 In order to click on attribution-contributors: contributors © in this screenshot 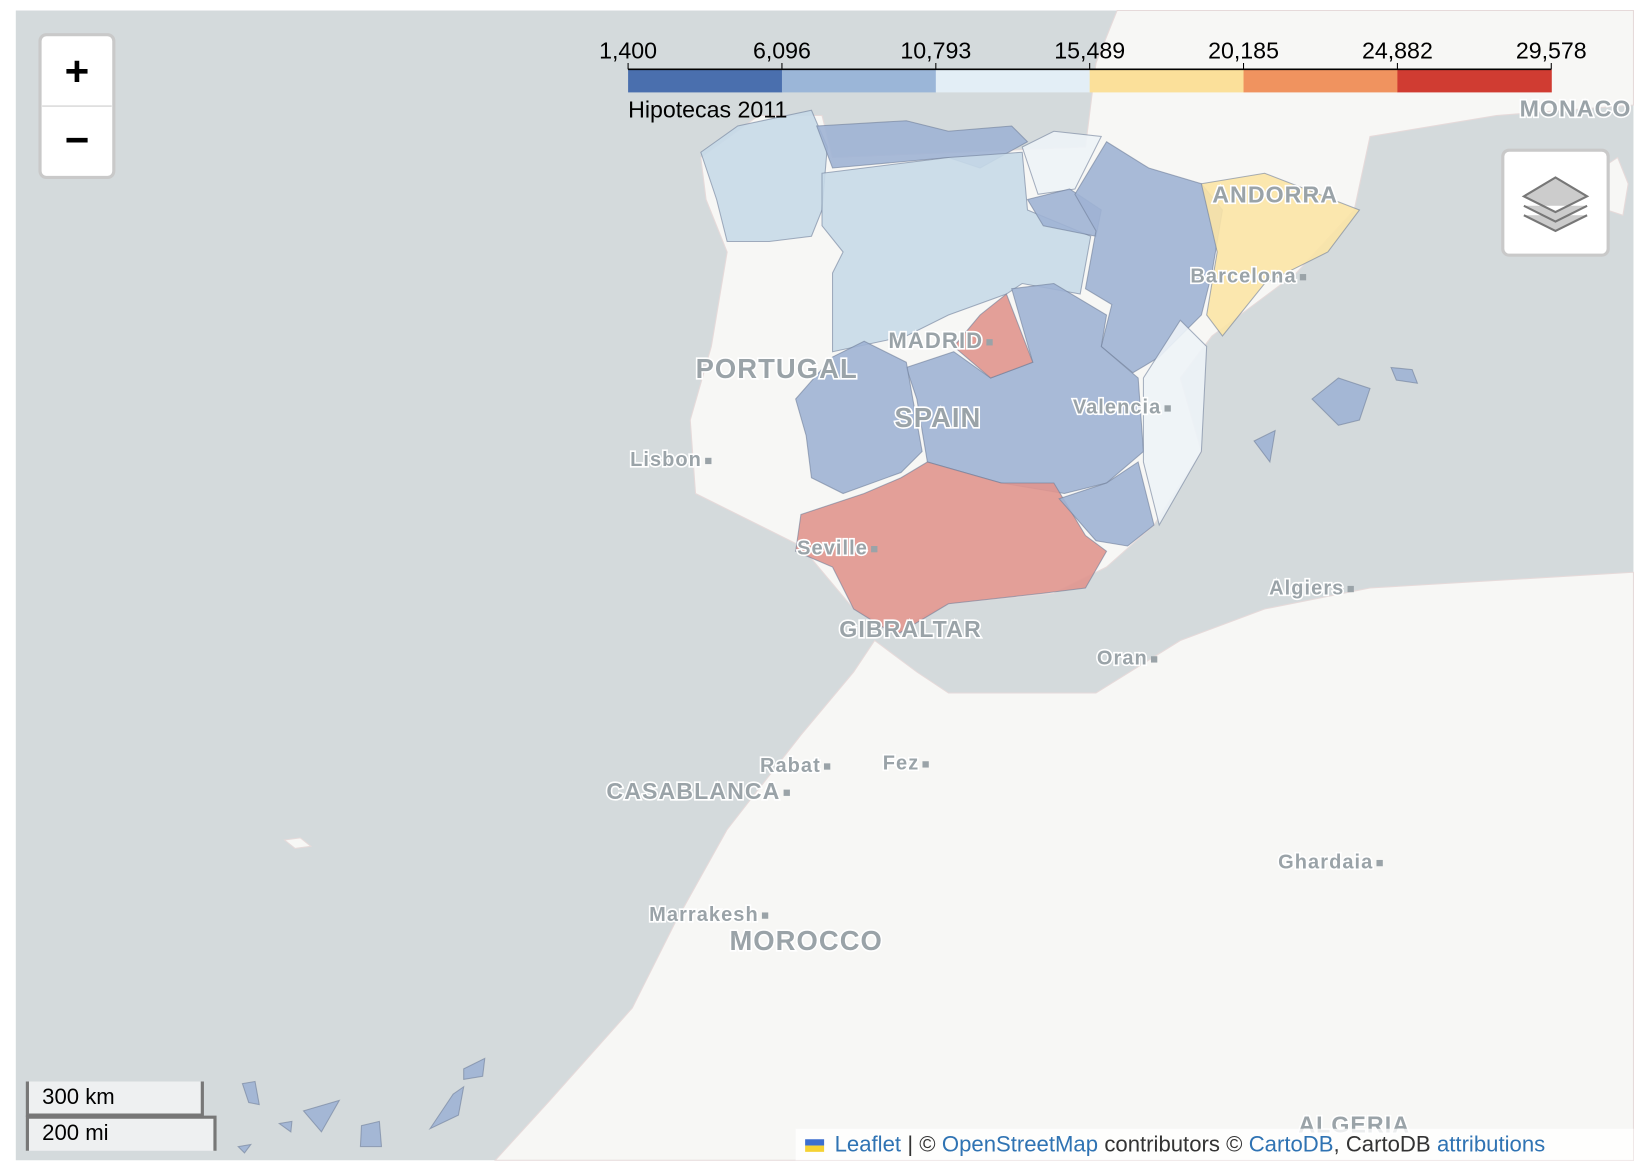, I will do `click(1173, 1143)`.